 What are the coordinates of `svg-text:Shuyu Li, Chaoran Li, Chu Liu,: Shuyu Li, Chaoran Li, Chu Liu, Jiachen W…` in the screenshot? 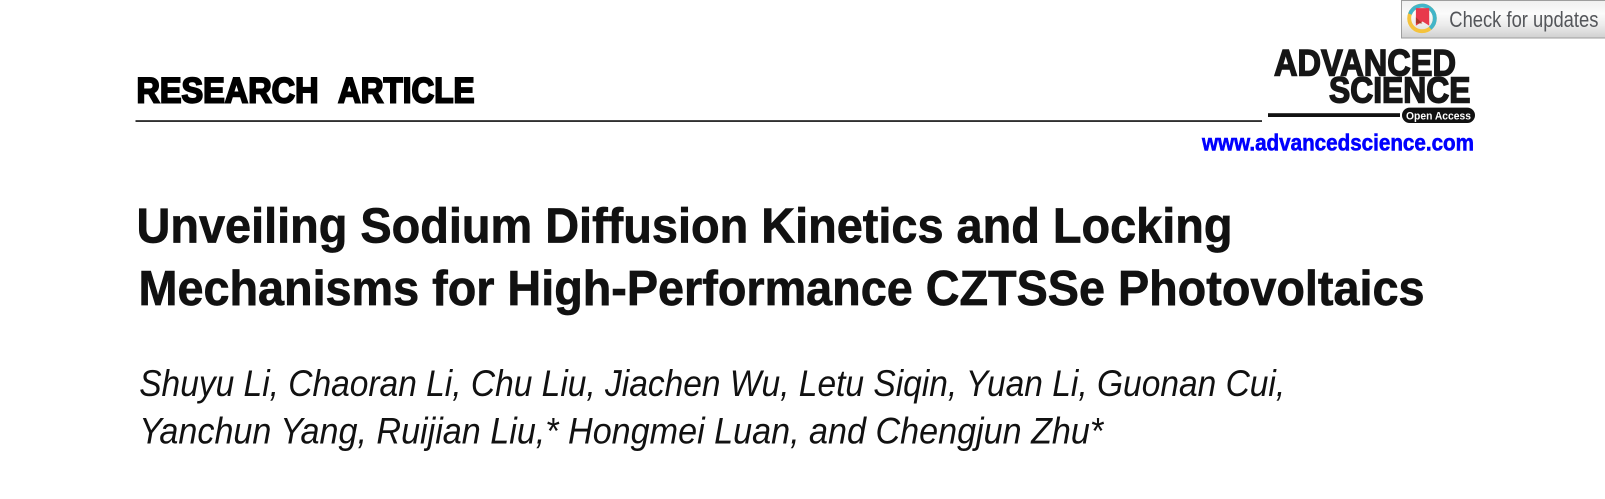 It's located at (712, 383).